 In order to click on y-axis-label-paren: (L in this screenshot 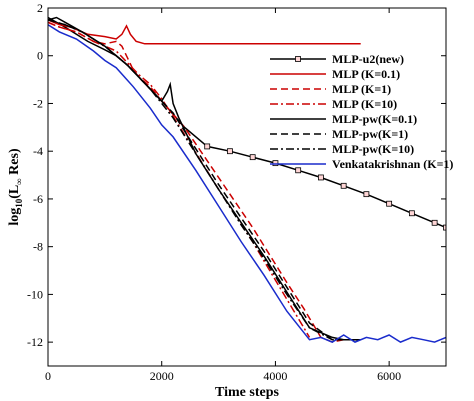, I will do `click(14, 192)`.